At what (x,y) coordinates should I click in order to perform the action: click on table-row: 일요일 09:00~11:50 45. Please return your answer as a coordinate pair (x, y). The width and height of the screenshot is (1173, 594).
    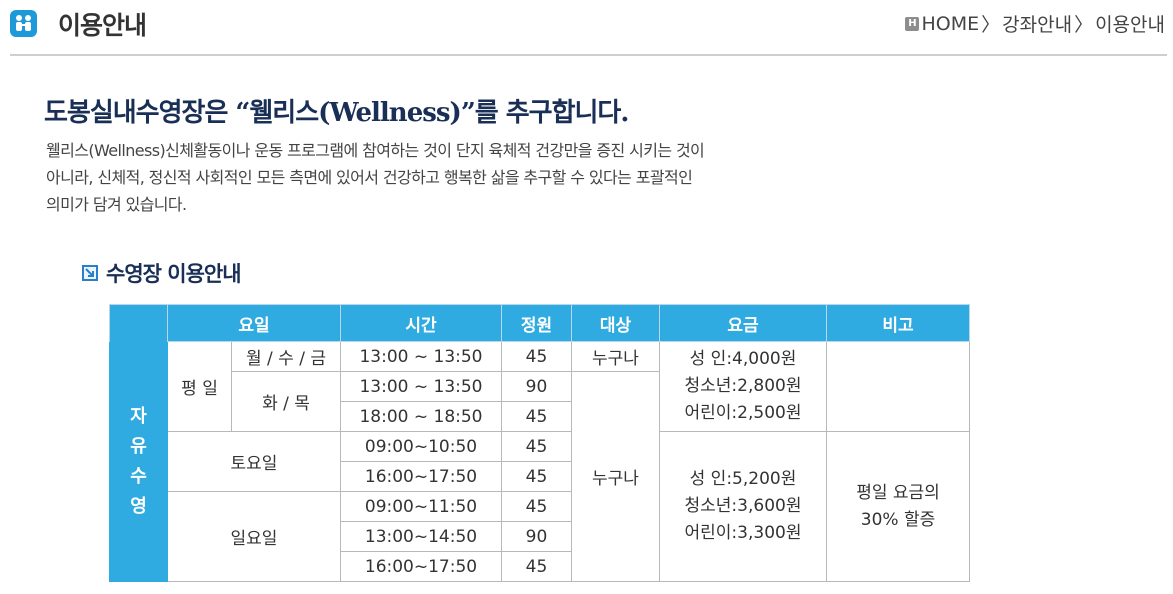
    Looking at the image, I should click on (540, 536).